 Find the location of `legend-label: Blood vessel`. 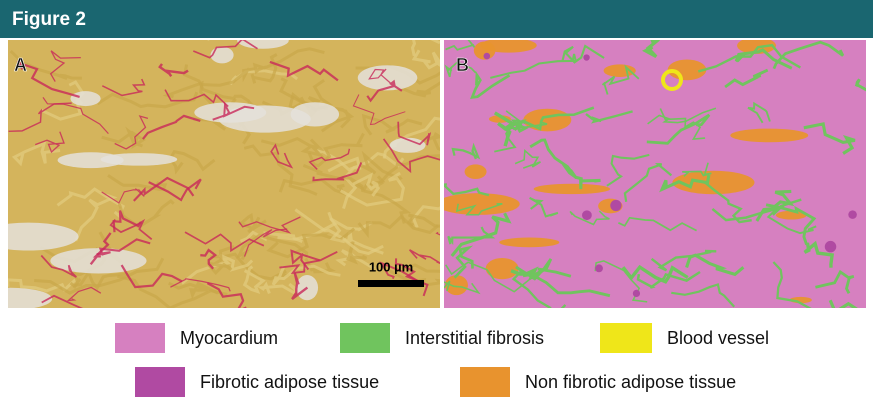

legend-label: Blood vessel is located at coordinates (718, 338).